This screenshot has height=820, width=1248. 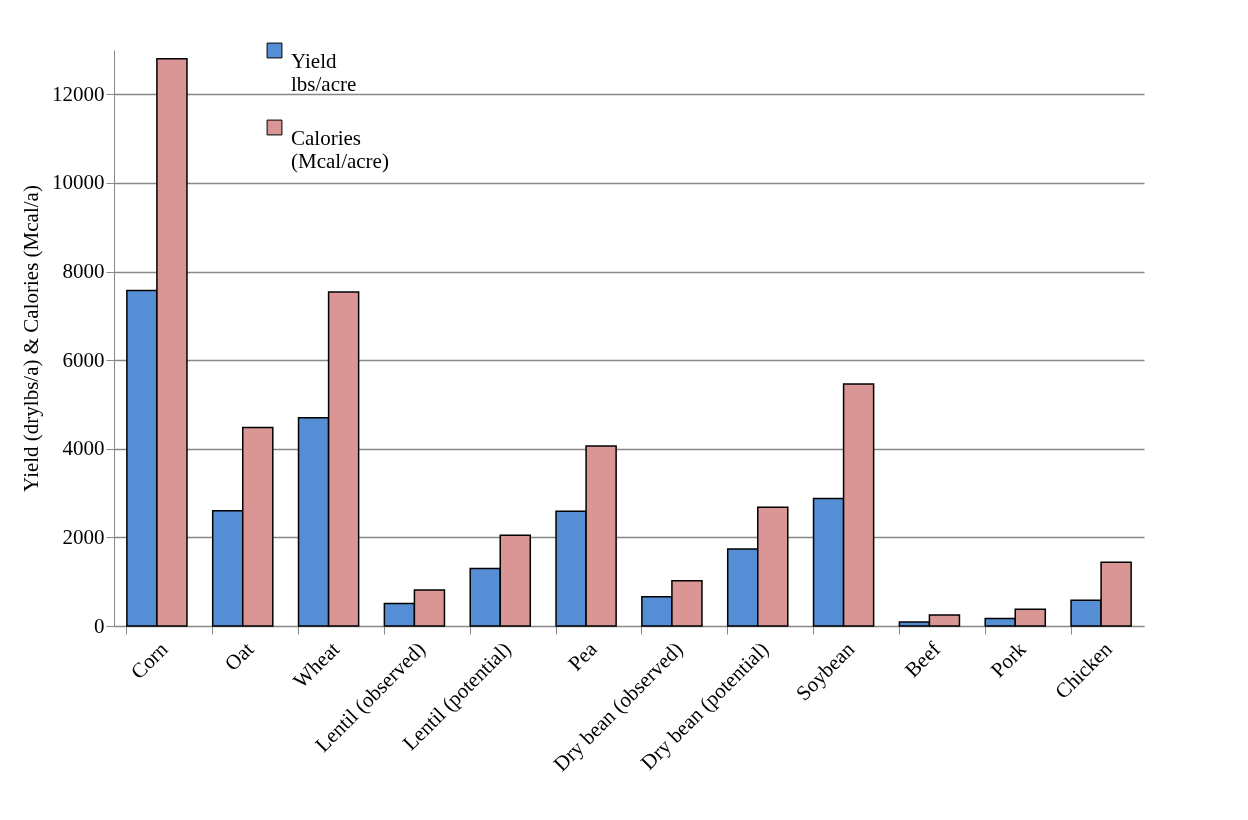 I want to click on legend-label: Yield lbs/acre, so click(x=324, y=72).